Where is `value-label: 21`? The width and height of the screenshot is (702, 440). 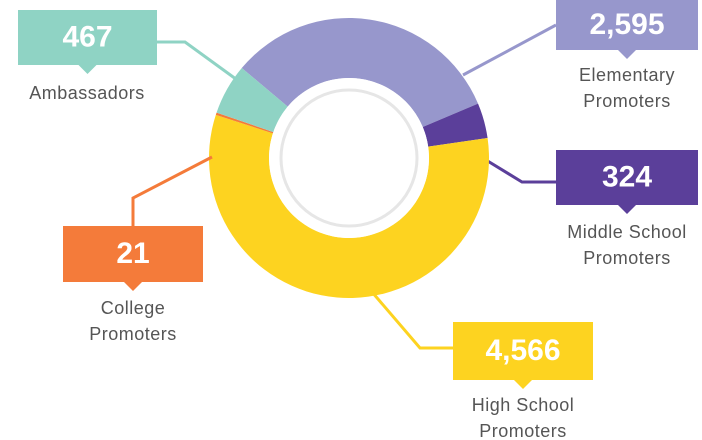
value-label: 21 is located at coordinates (132, 253).